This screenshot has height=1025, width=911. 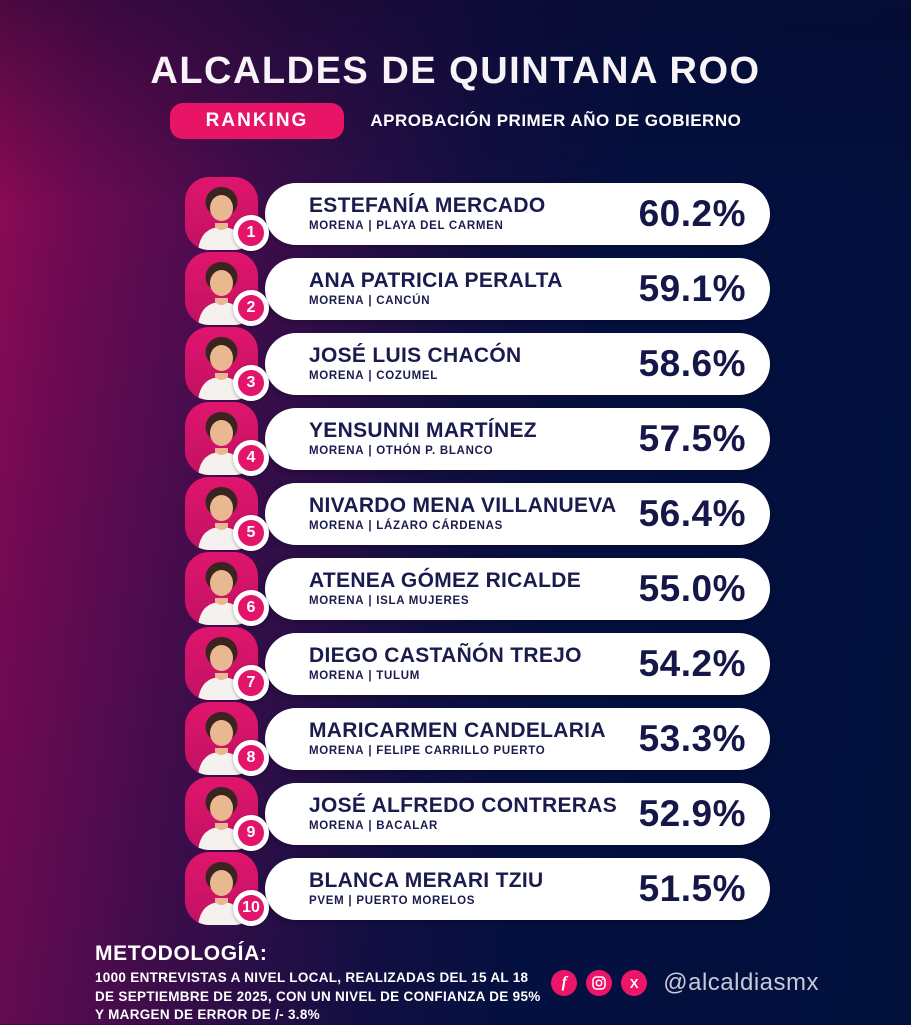 What do you see at coordinates (692, 513) in the screenshot?
I see `approval-percentage: 56.4%` at bounding box center [692, 513].